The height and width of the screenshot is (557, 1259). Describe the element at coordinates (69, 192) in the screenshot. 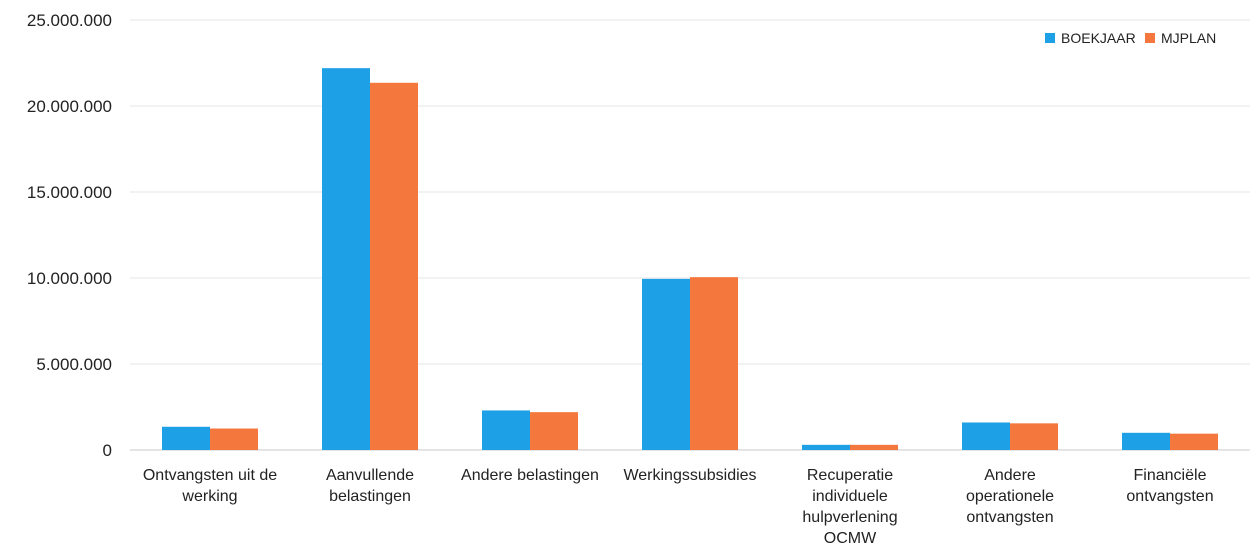

I see `y-tick-label: 15.000.000` at that location.